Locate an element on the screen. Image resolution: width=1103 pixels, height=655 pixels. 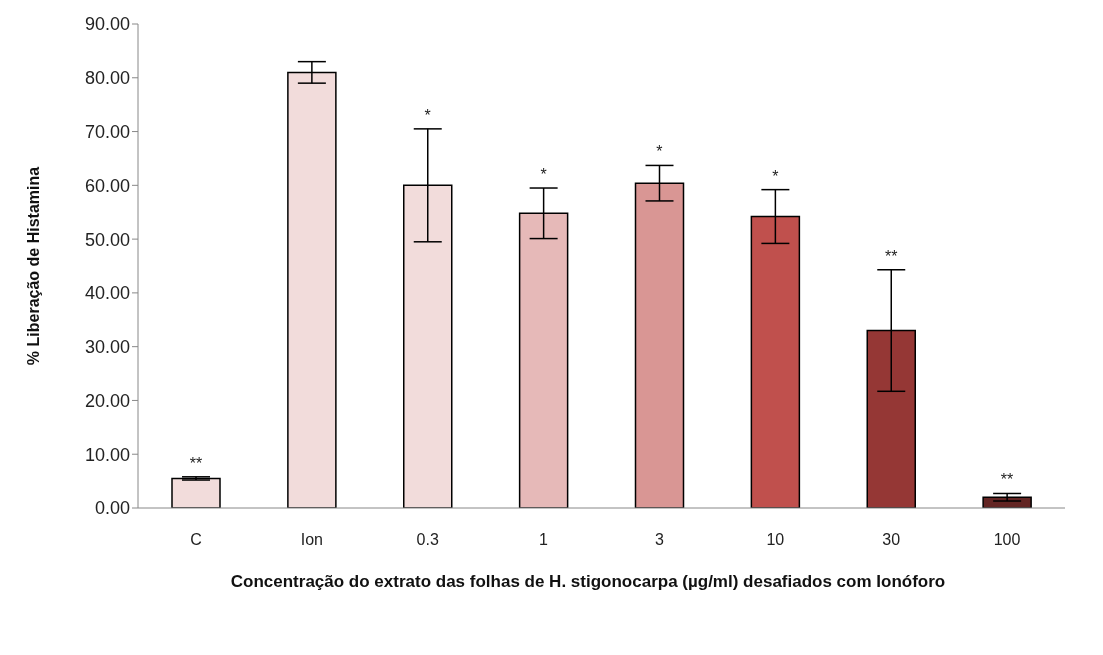
y-tick-label: 20.00 is located at coordinates (107, 400).